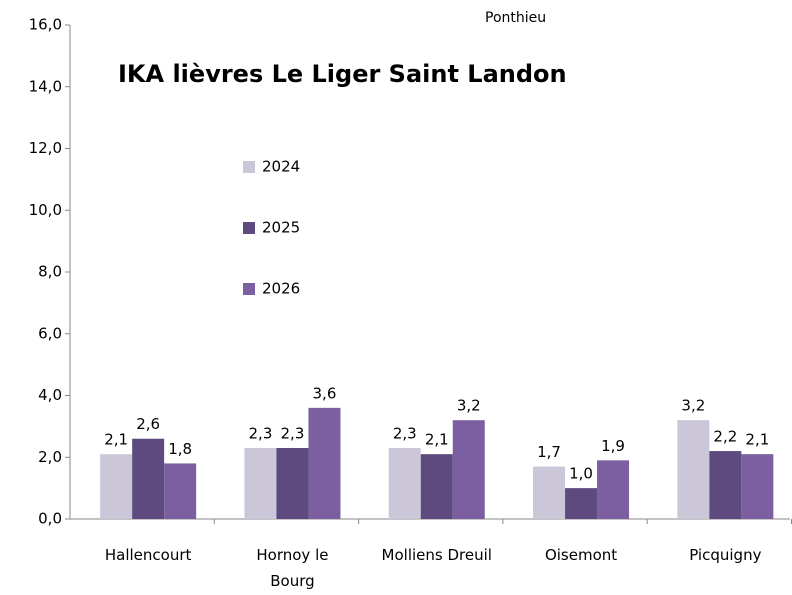 The image size is (792, 595). What do you see at coordinates (613, 446) in the screenshot?
I see `data-label: 1,9` at bounding box center [613, 446].